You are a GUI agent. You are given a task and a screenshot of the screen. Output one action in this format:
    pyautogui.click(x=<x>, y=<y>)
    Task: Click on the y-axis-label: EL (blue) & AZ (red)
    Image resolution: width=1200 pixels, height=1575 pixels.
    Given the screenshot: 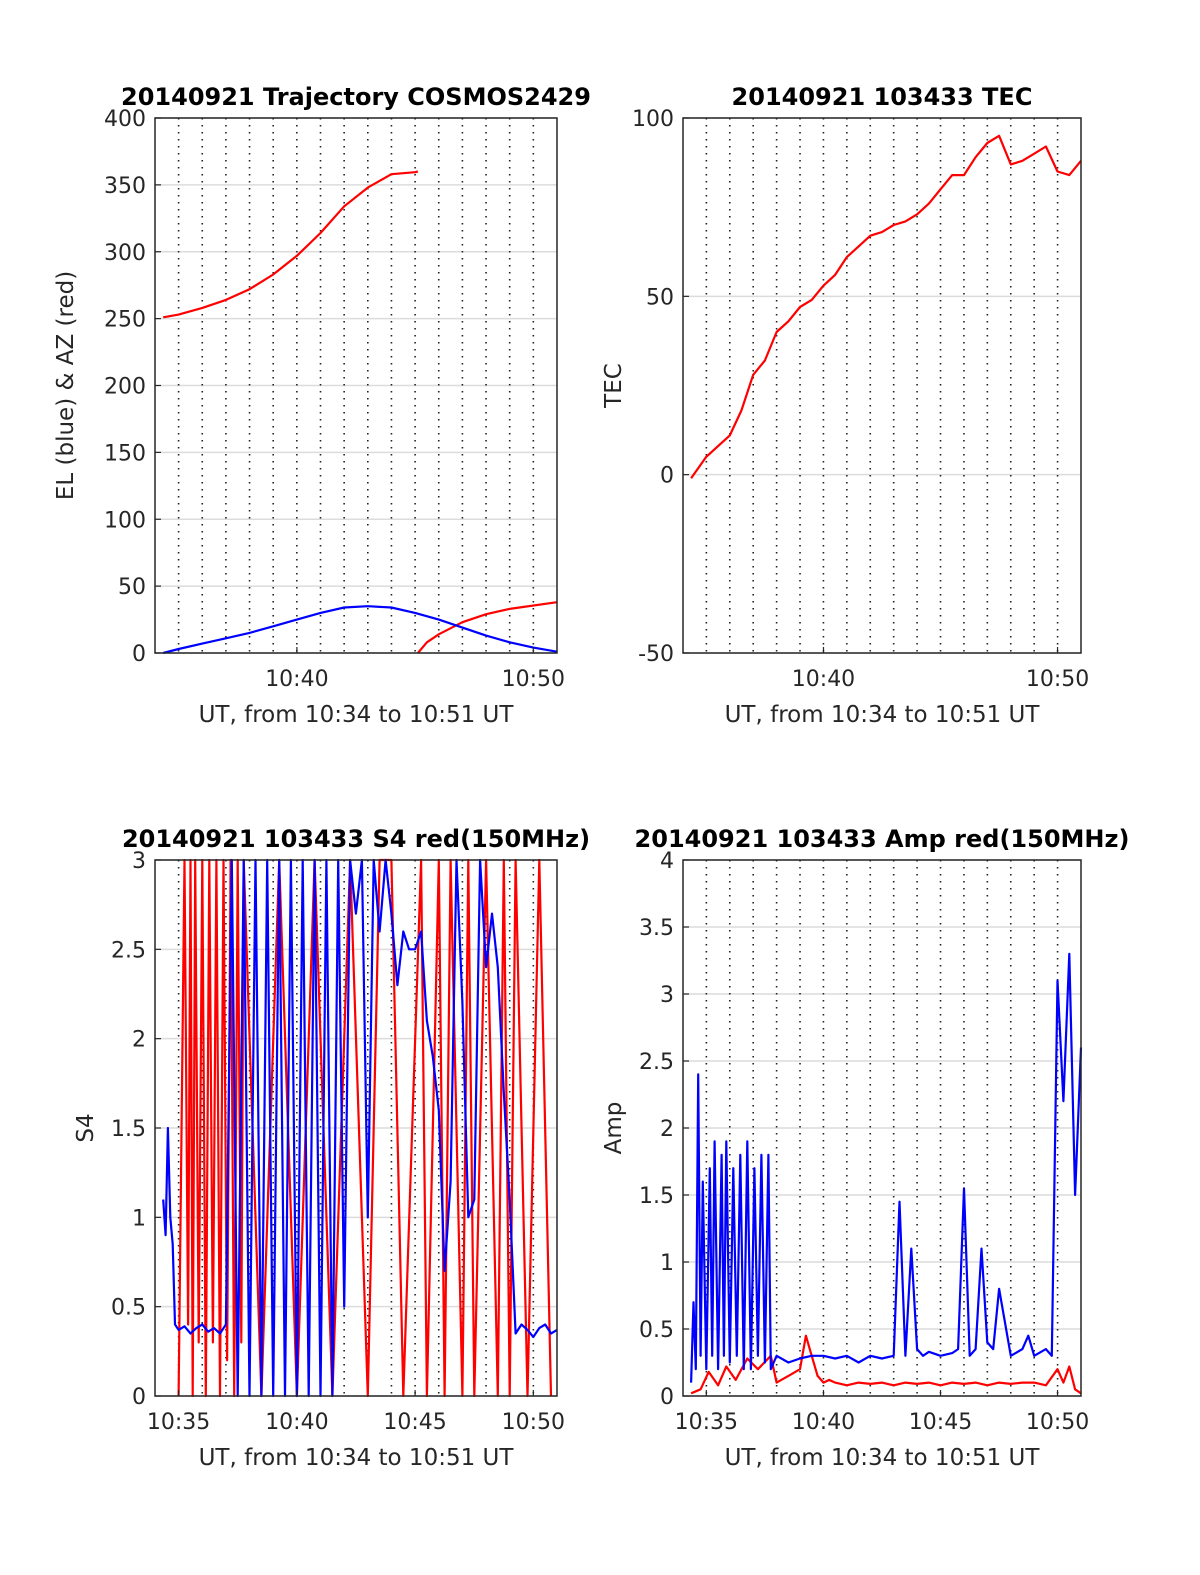 What is the action you would take?
    pyautogui.click(x=66, y=385)
    